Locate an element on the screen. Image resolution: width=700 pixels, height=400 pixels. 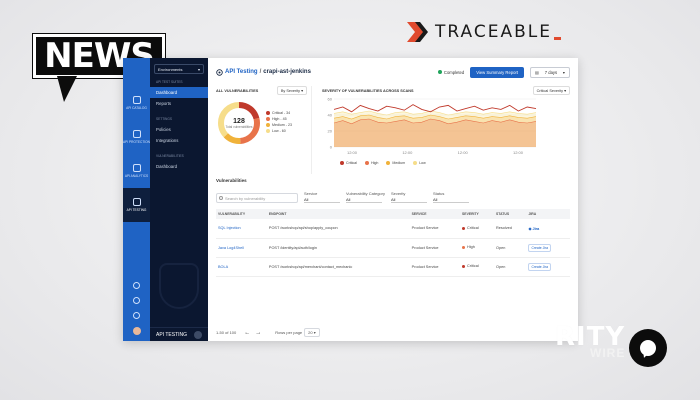
severity-group-select: By Severity ▾ is located at coordinates (291, 90).